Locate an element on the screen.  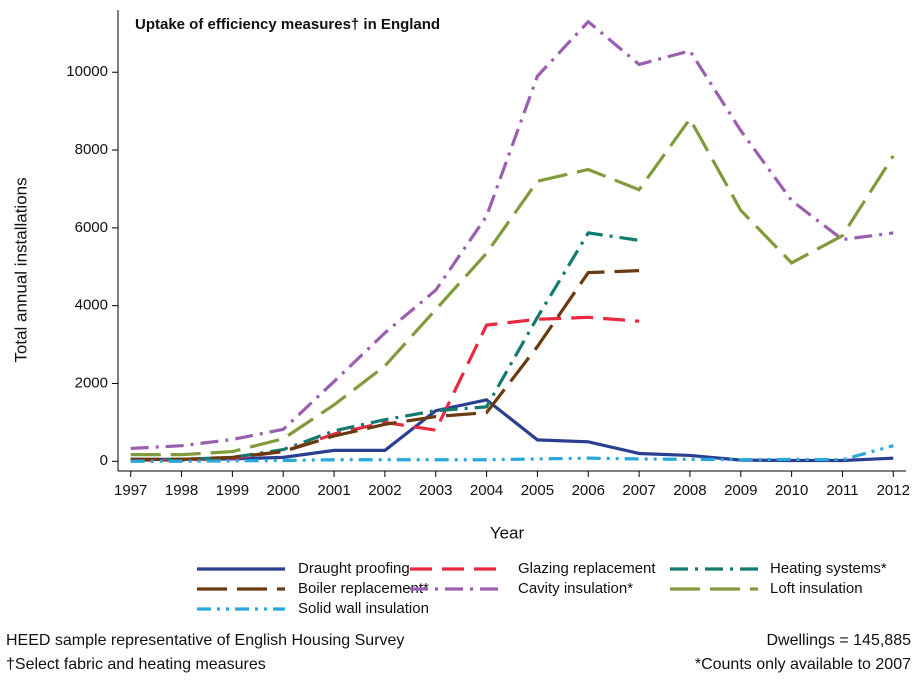
legend-label: Draught proofing is located at coordinates (354, 568).